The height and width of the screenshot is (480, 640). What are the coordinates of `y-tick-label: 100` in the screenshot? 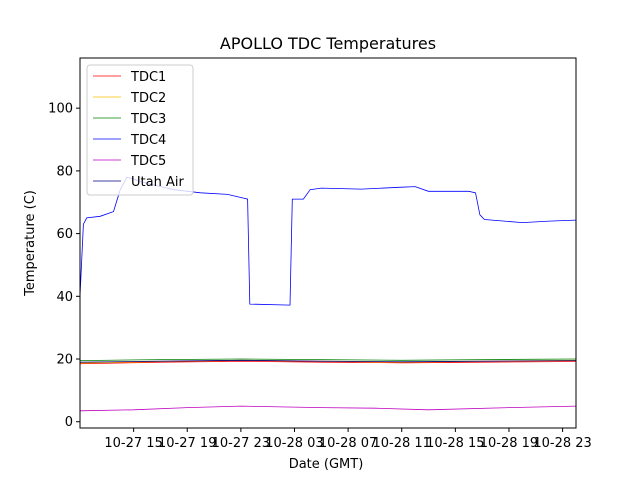 It's located at (60, 109).